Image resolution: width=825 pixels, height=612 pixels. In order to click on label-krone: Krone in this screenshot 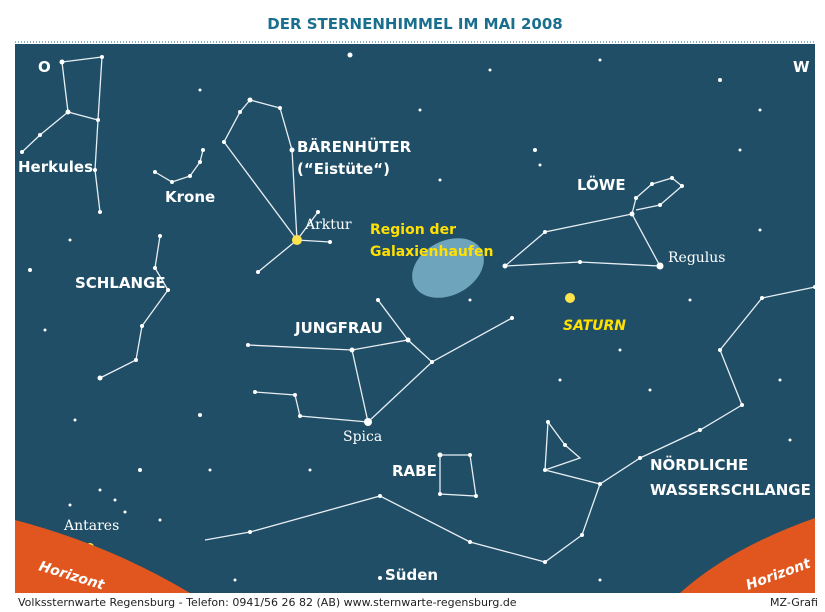, I will do `click(190, 197)`.